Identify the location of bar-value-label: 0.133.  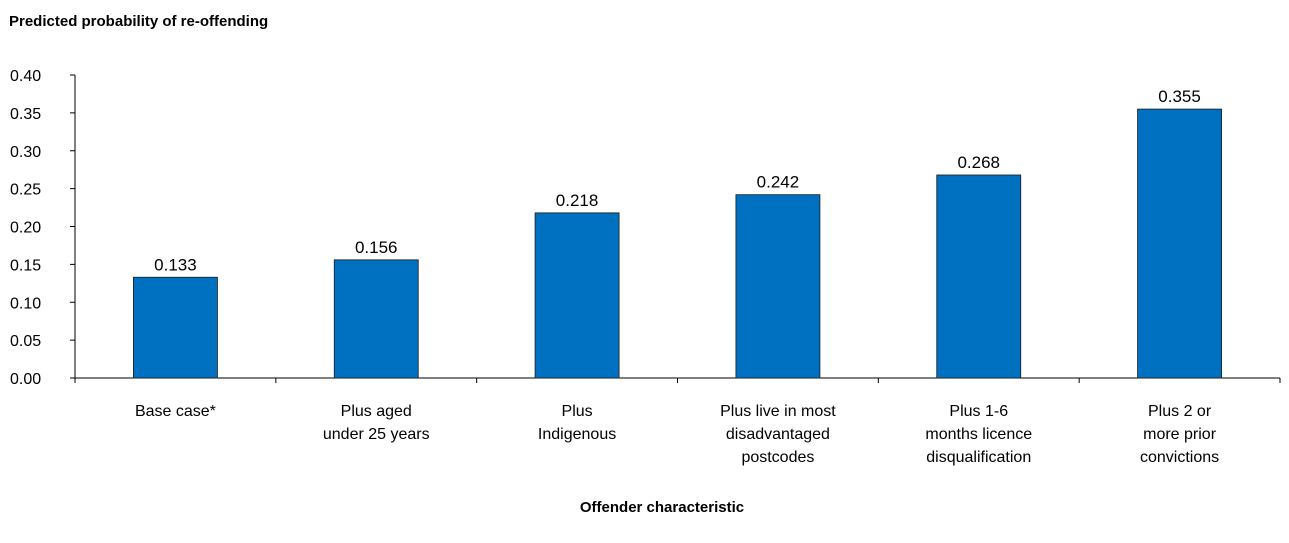
(175, 264).